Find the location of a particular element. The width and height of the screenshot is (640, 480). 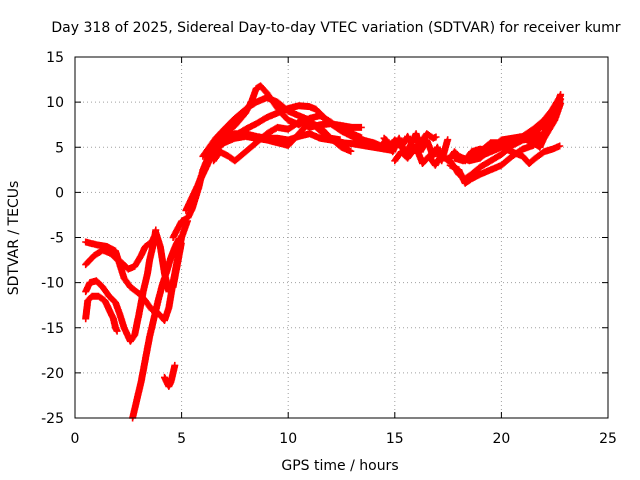

x-axis-title: GPS time / hours is located at coordinates (339, 466).